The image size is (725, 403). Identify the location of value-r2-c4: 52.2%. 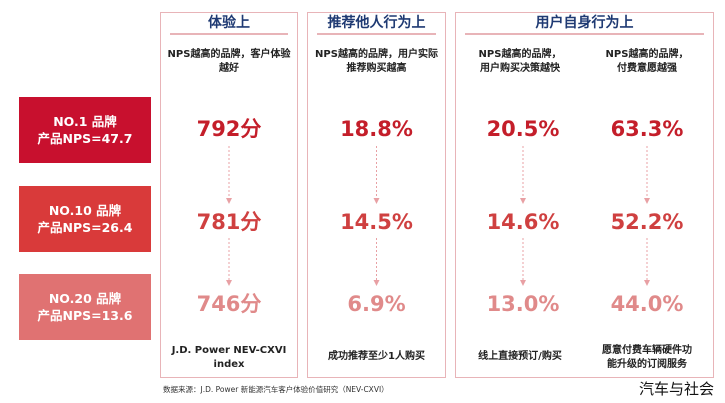
(647, 222).